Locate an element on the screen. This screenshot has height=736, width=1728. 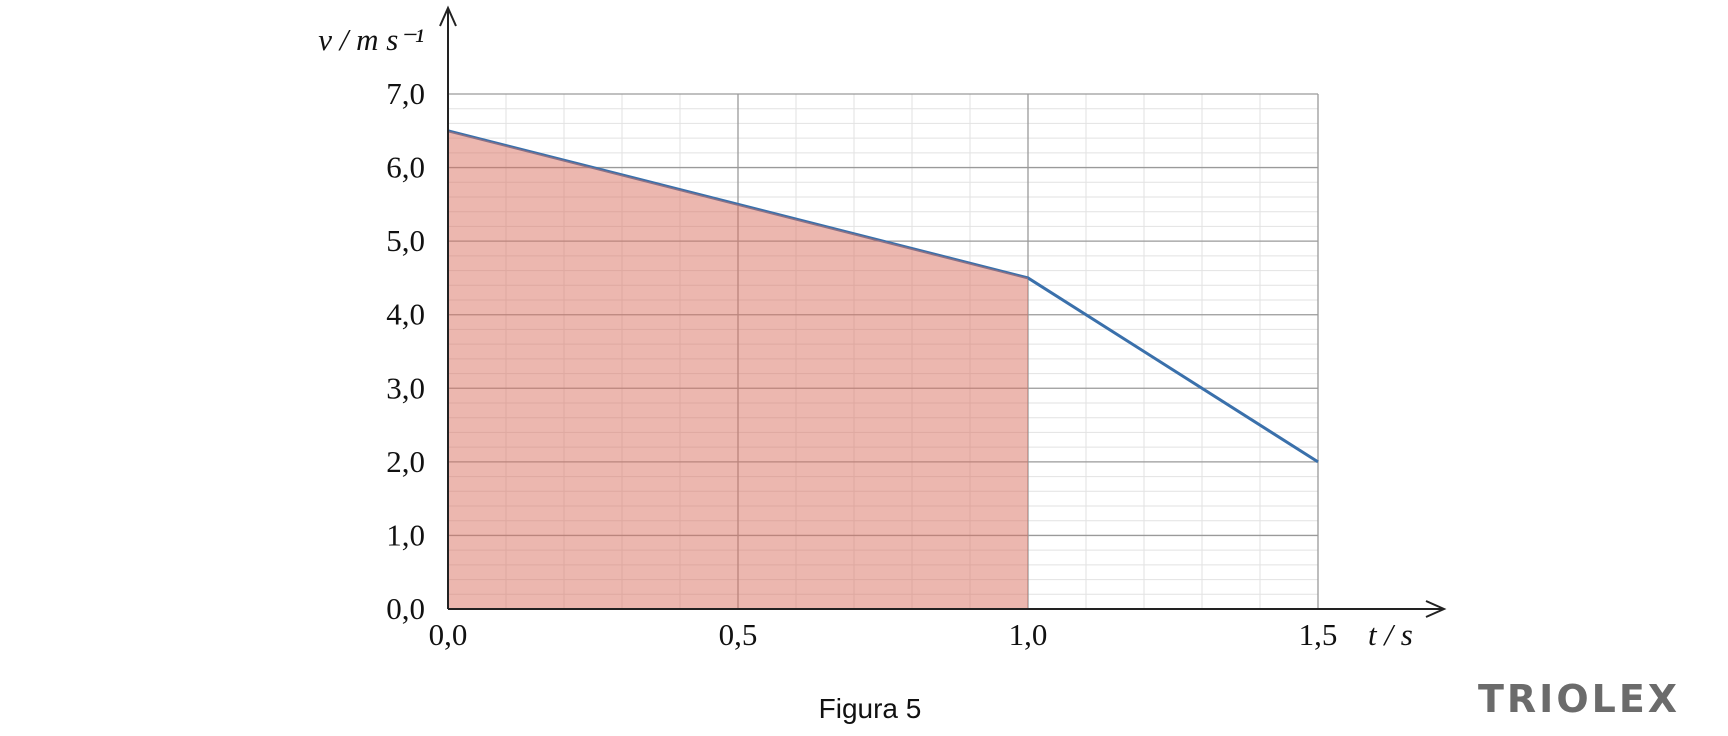
y-axis-label: v / m s⁻¹ is located at coordinates (371, 39).